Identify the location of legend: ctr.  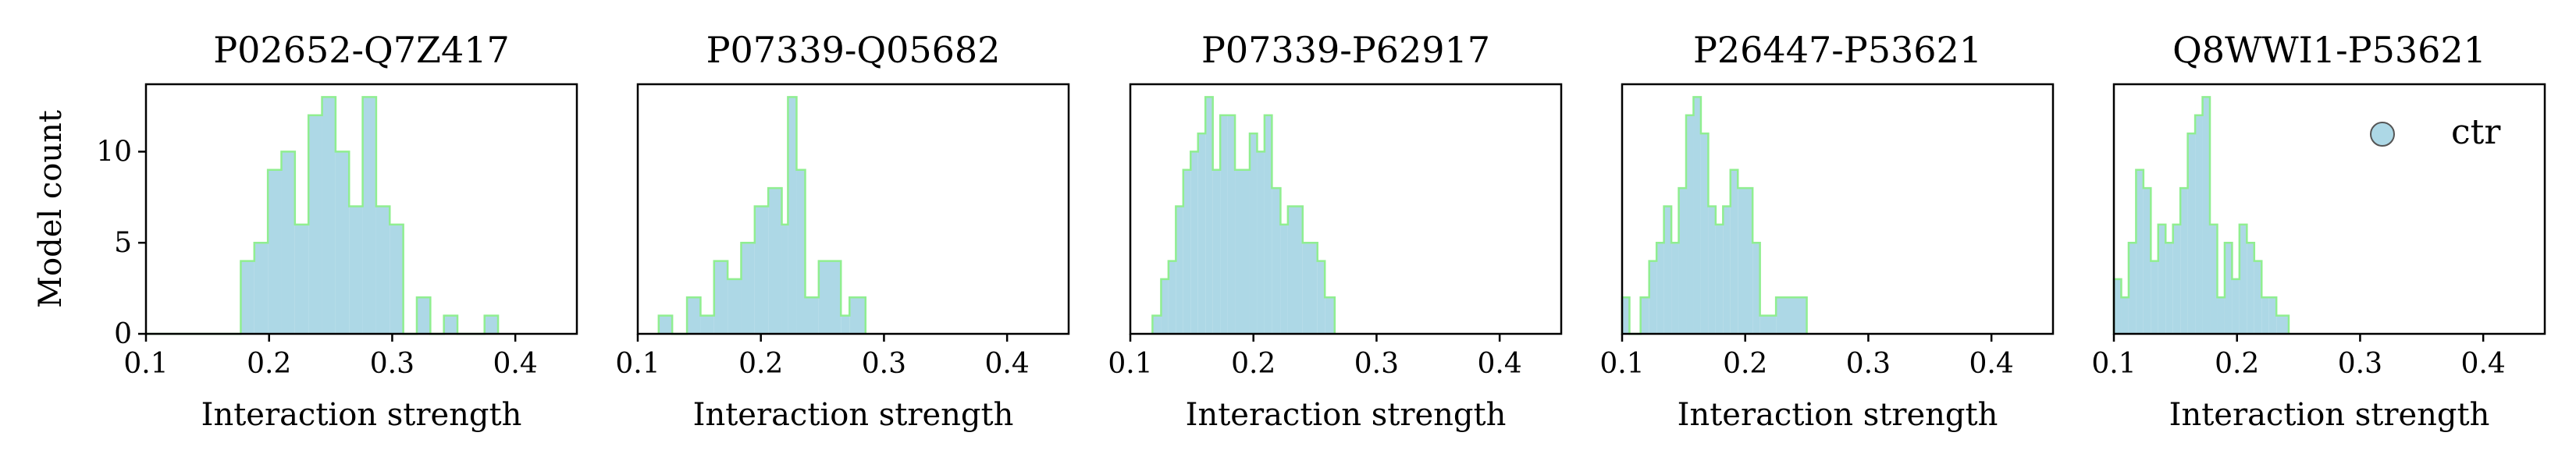
(2435, 132).